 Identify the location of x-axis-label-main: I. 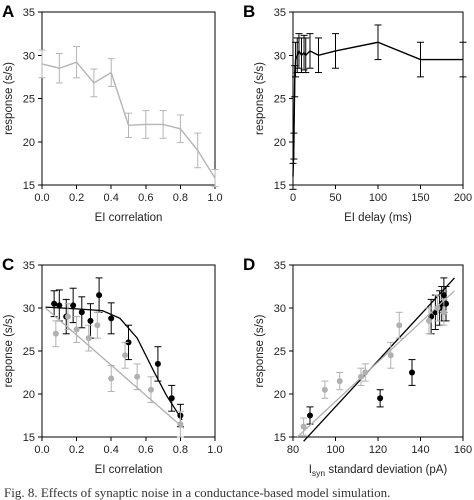
(310, 470).